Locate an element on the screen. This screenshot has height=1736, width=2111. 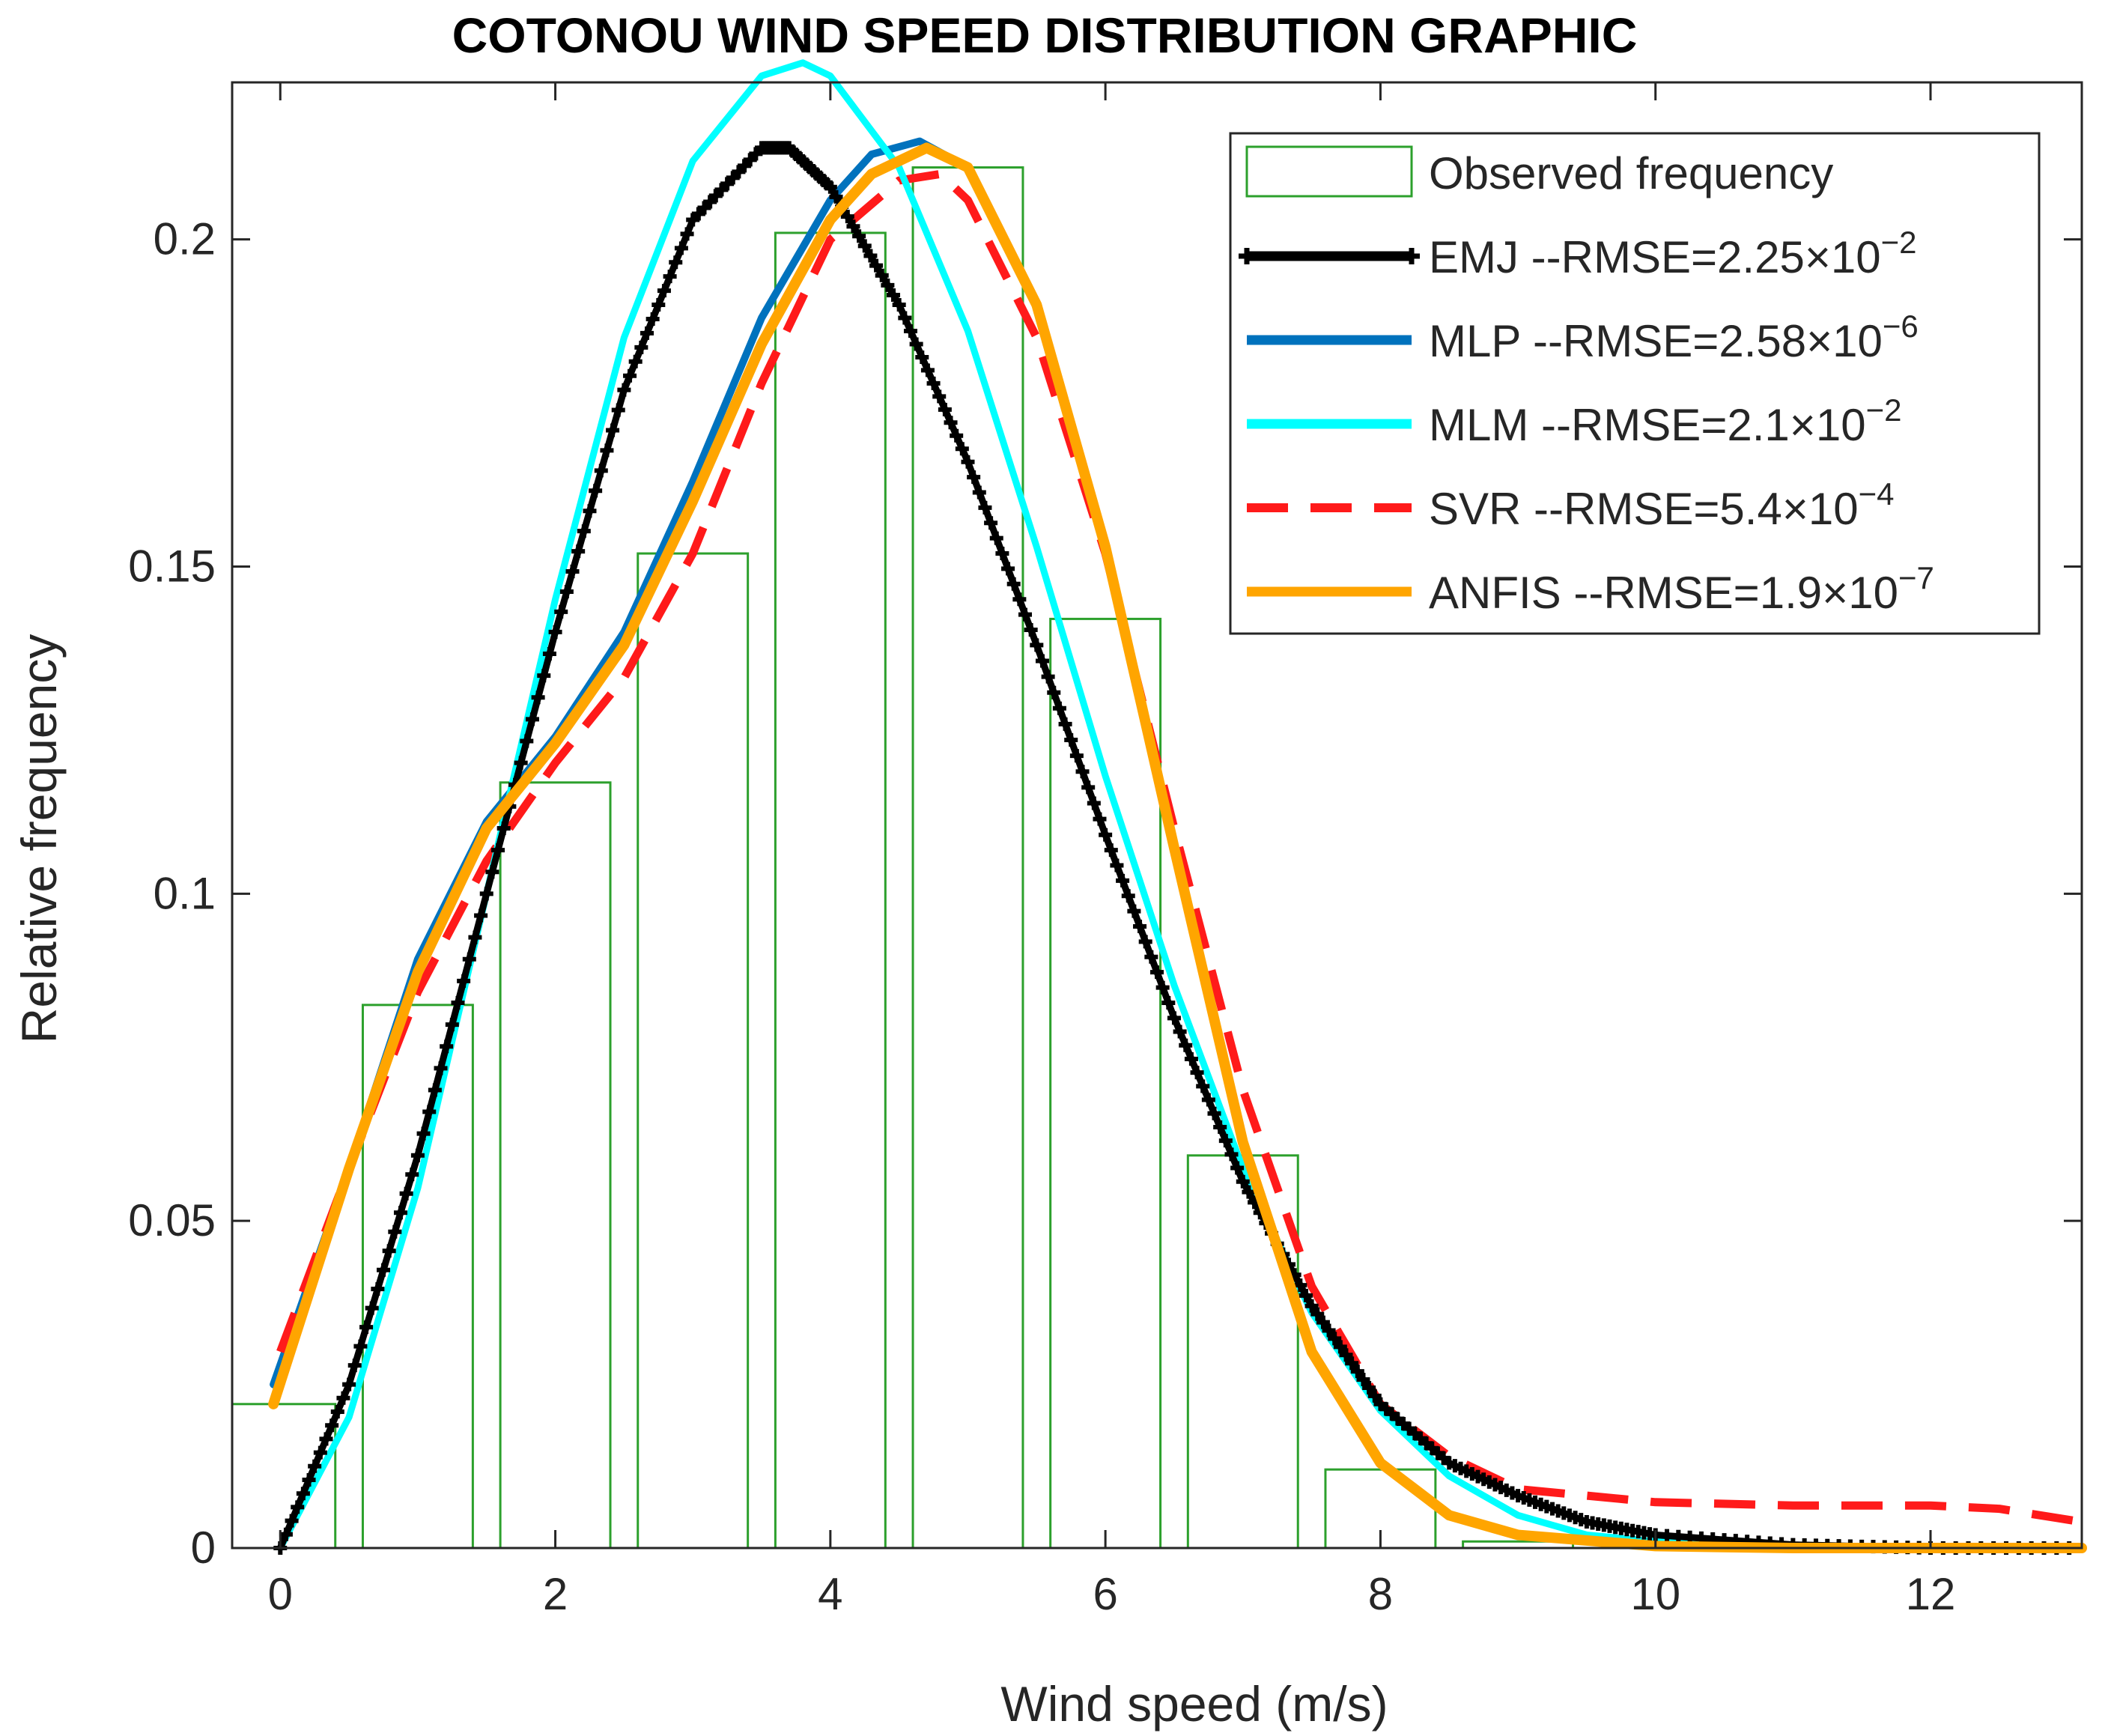
legend-rmse-mantissa: 1.9 is located at coordinates (1791, 593).